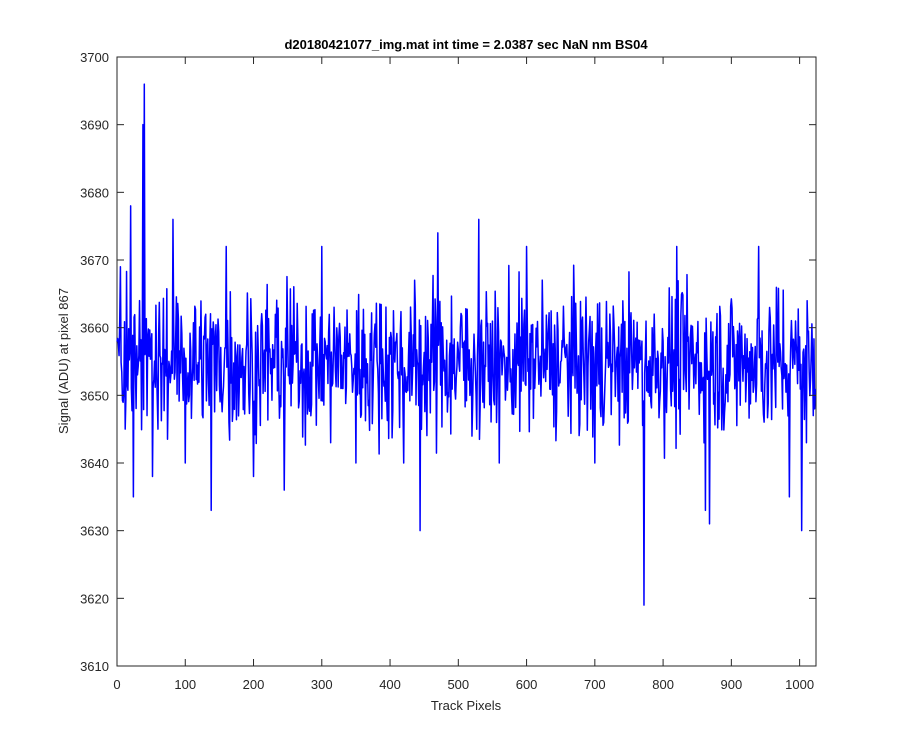 The height and width of the screenshot is (750, 900). What do you see at coordinates (595, 684) in the screenshot?
I see `x-tick-label: 700` at bounding box center [595, 684].